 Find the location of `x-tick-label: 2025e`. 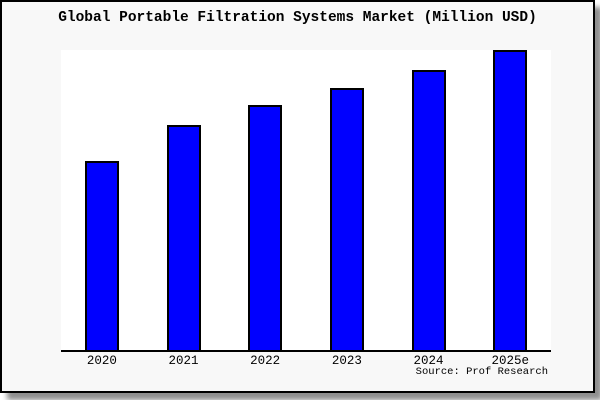

x-tick-label: 2025e is located at coordinates (510, 361).